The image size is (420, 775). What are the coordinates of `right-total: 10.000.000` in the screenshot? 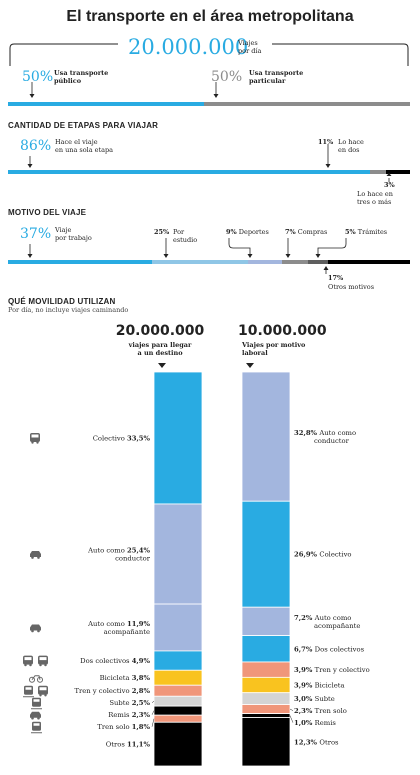 It's located at (282, 331).